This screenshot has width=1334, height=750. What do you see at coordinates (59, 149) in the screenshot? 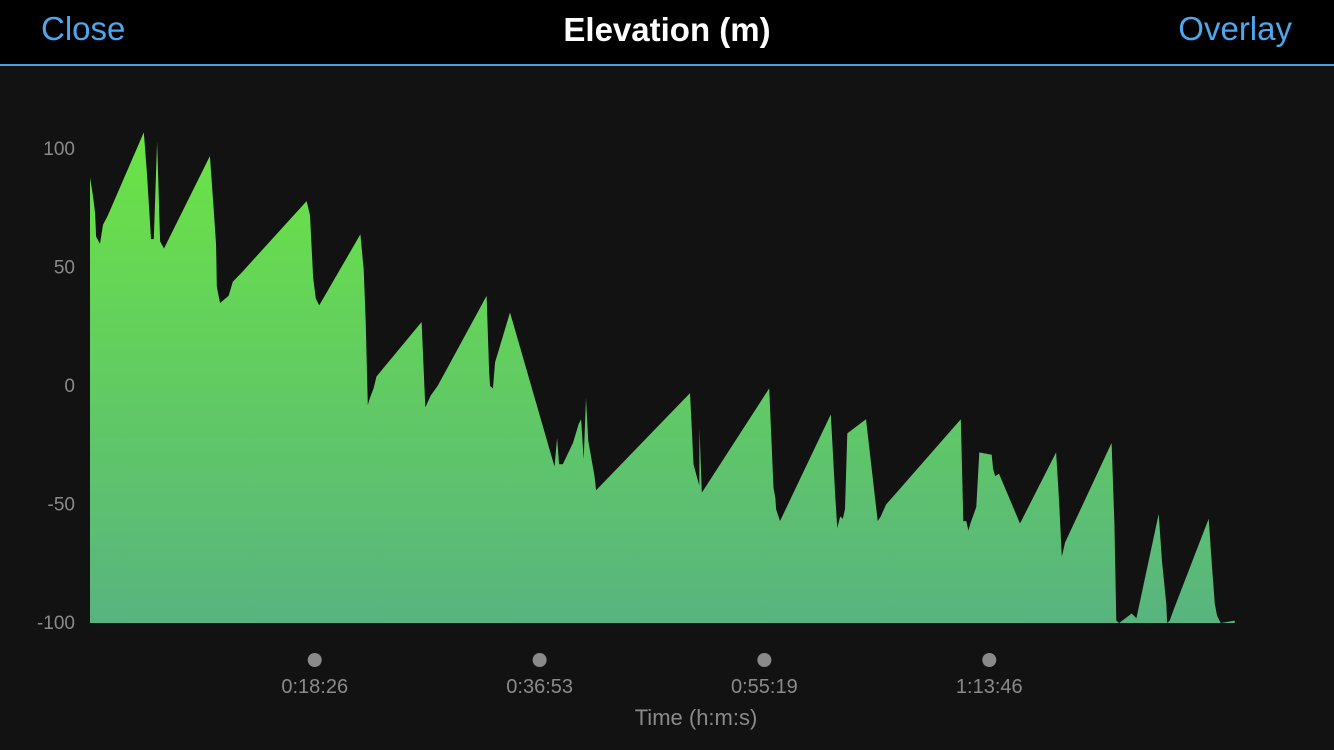
I see `y-tick-label: 100` at bounding box center [59, 149].